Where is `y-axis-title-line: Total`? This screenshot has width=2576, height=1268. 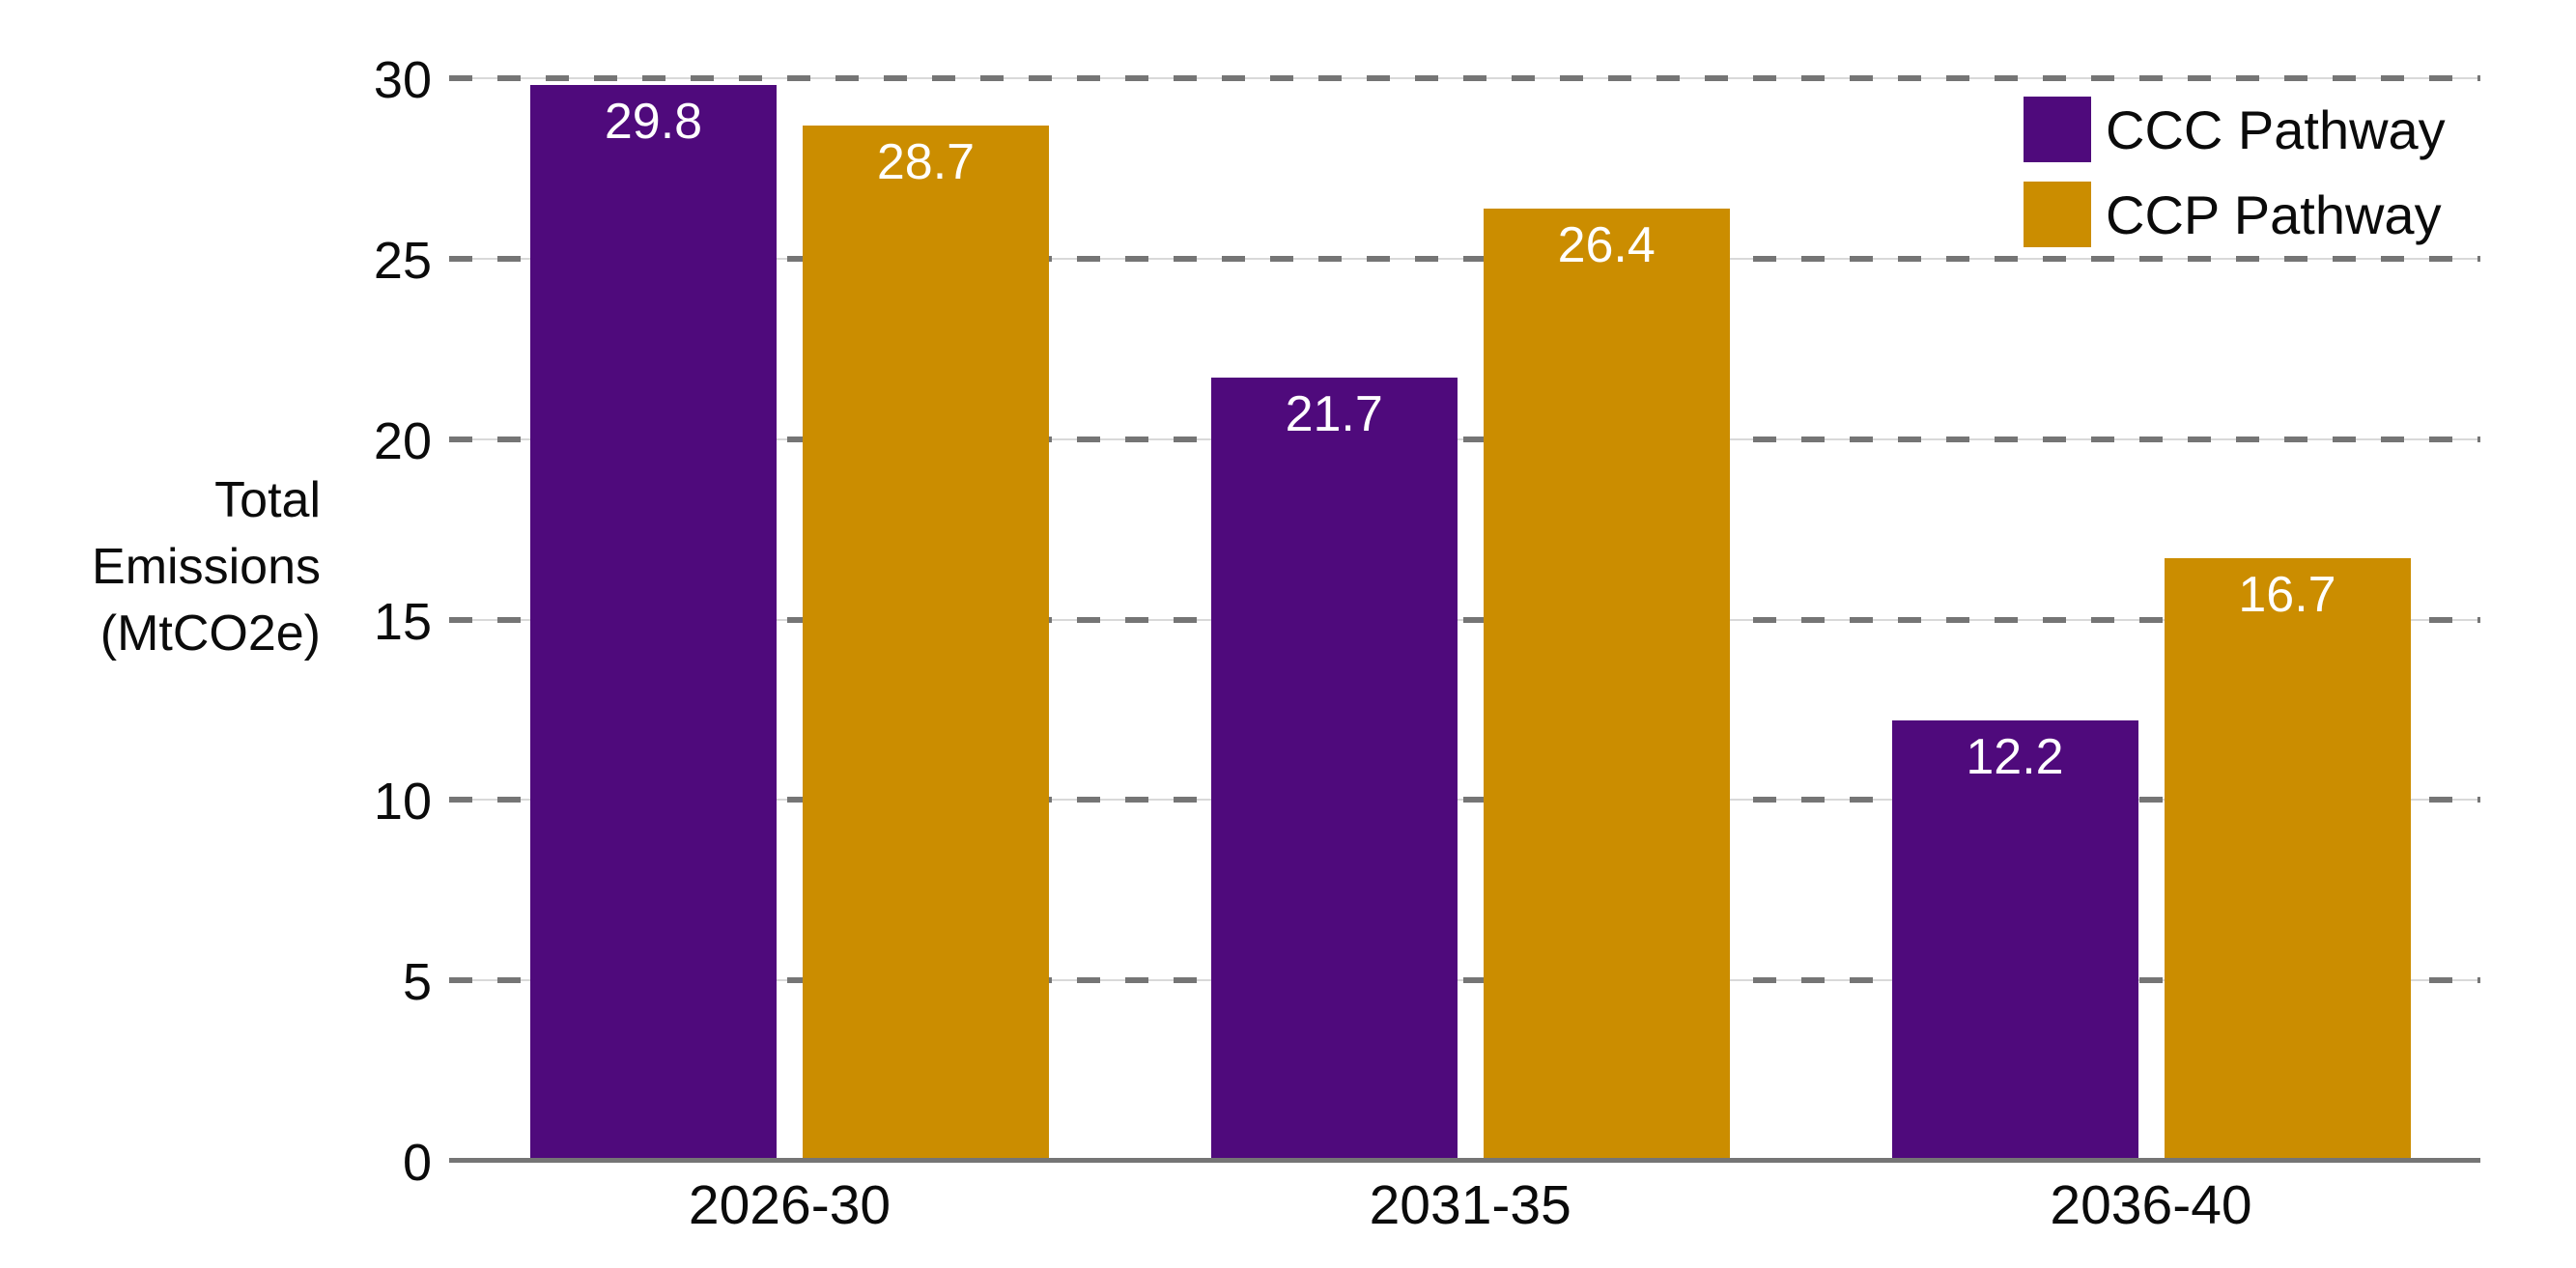 y-axis-title-line: Total is located at coordinates (267, 500).